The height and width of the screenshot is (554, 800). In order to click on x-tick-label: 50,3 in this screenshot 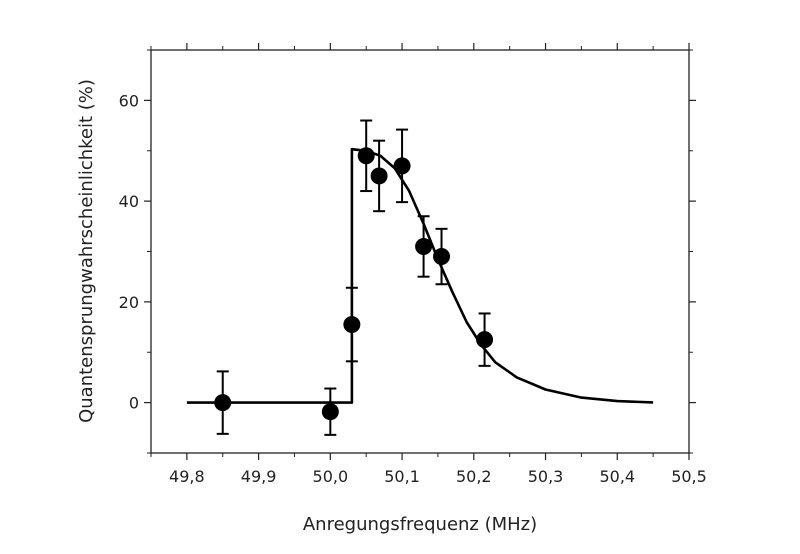, I will do `click(546, 476)`.